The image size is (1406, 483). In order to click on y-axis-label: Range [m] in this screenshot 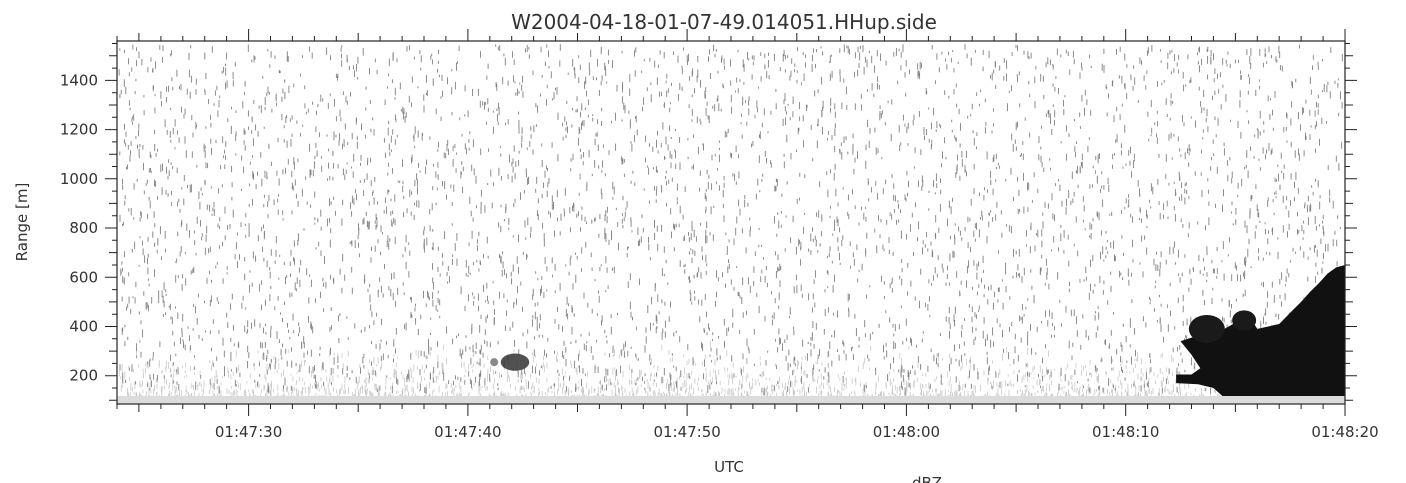, I will do `click(22, 222)`.